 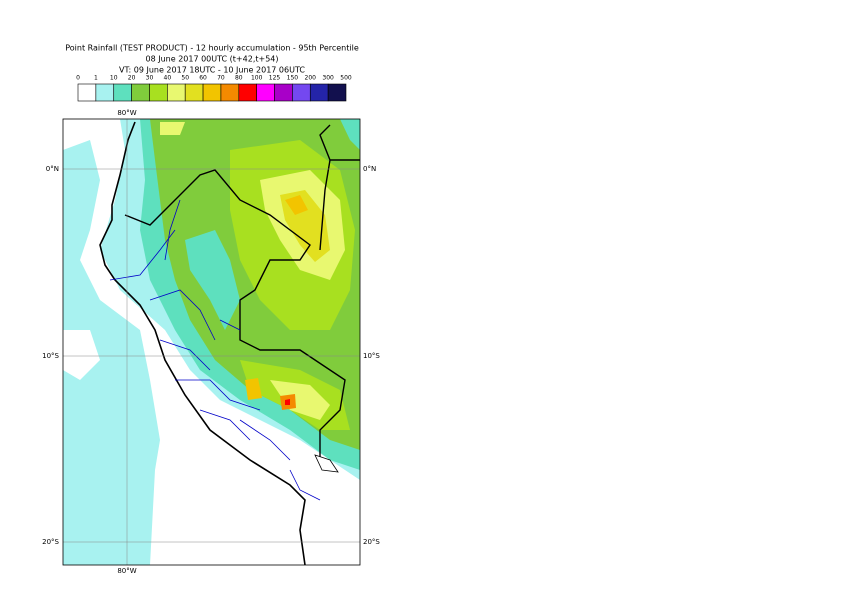 What do you see at coordinates (212, 280) in the screenshot?
I see `field-cyan-patch` at bounding box center [212, 280].